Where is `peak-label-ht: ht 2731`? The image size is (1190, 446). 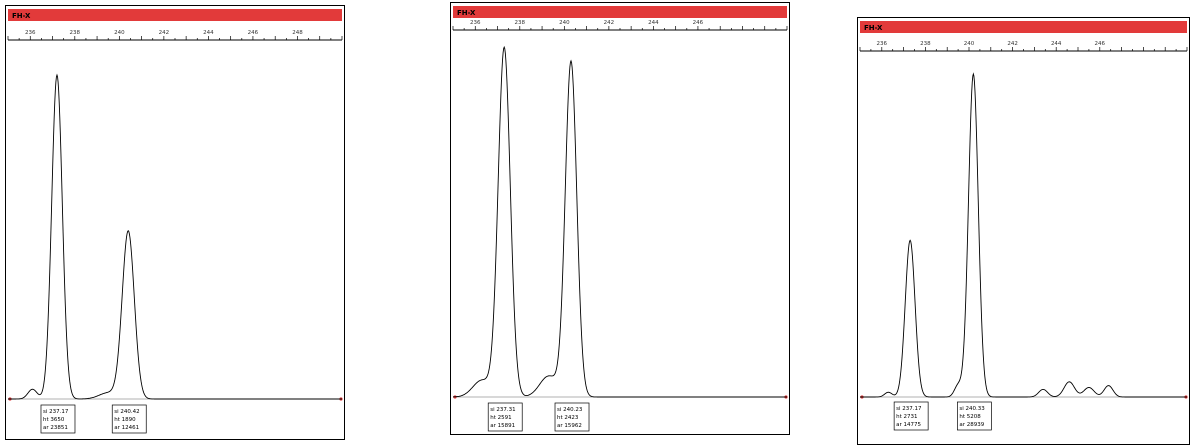 peak-label-ht: ht 2731 is located at coordinates (906, 417).